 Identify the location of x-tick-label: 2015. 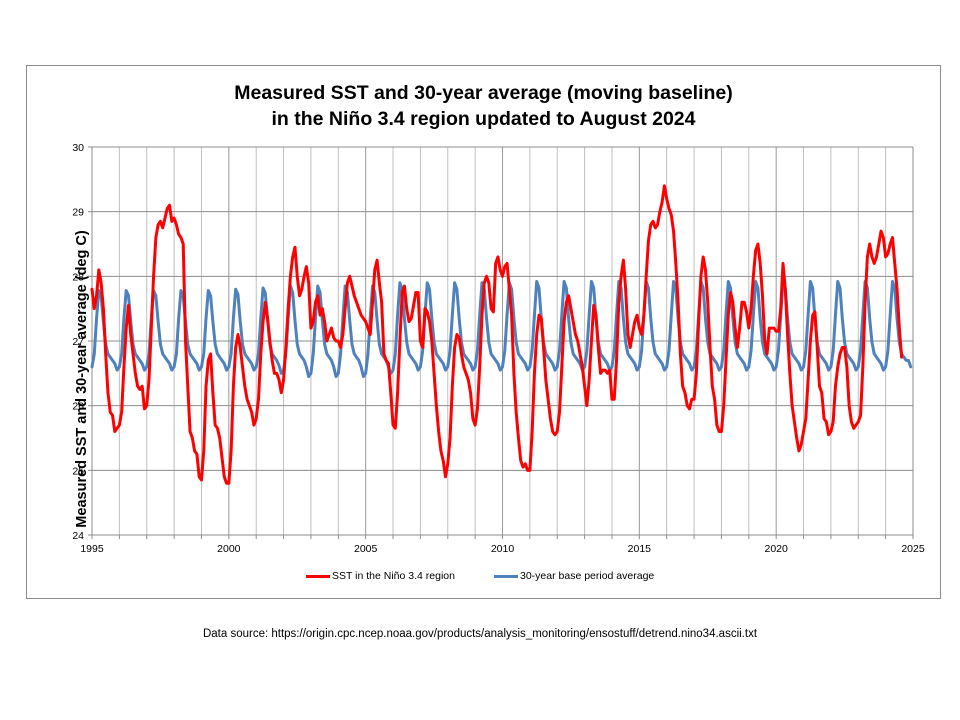
(640, 549).